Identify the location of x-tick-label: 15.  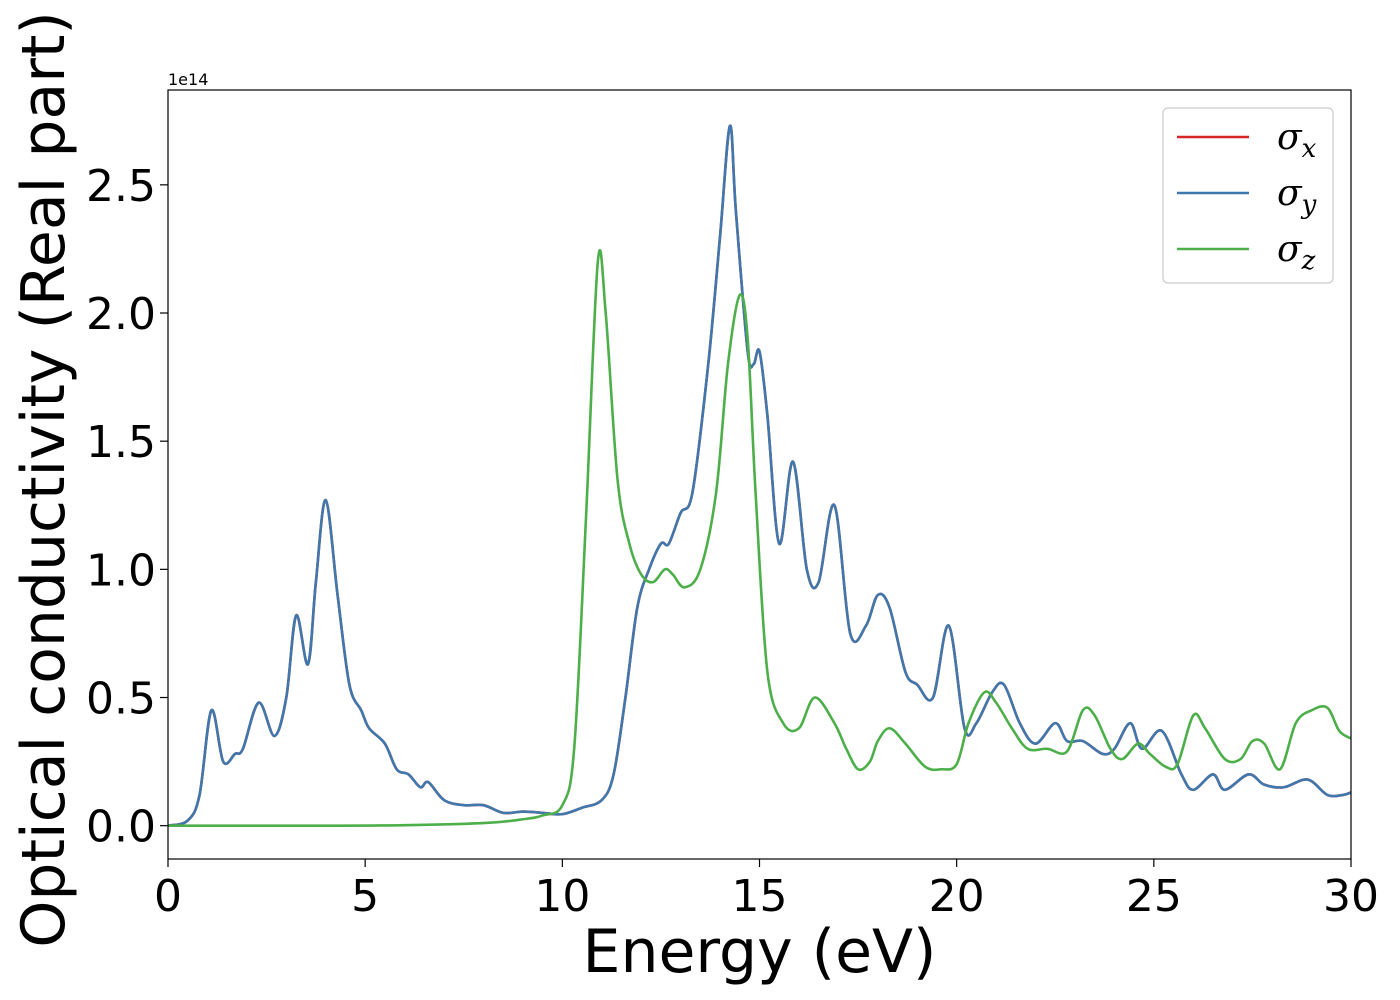
(760, 896).